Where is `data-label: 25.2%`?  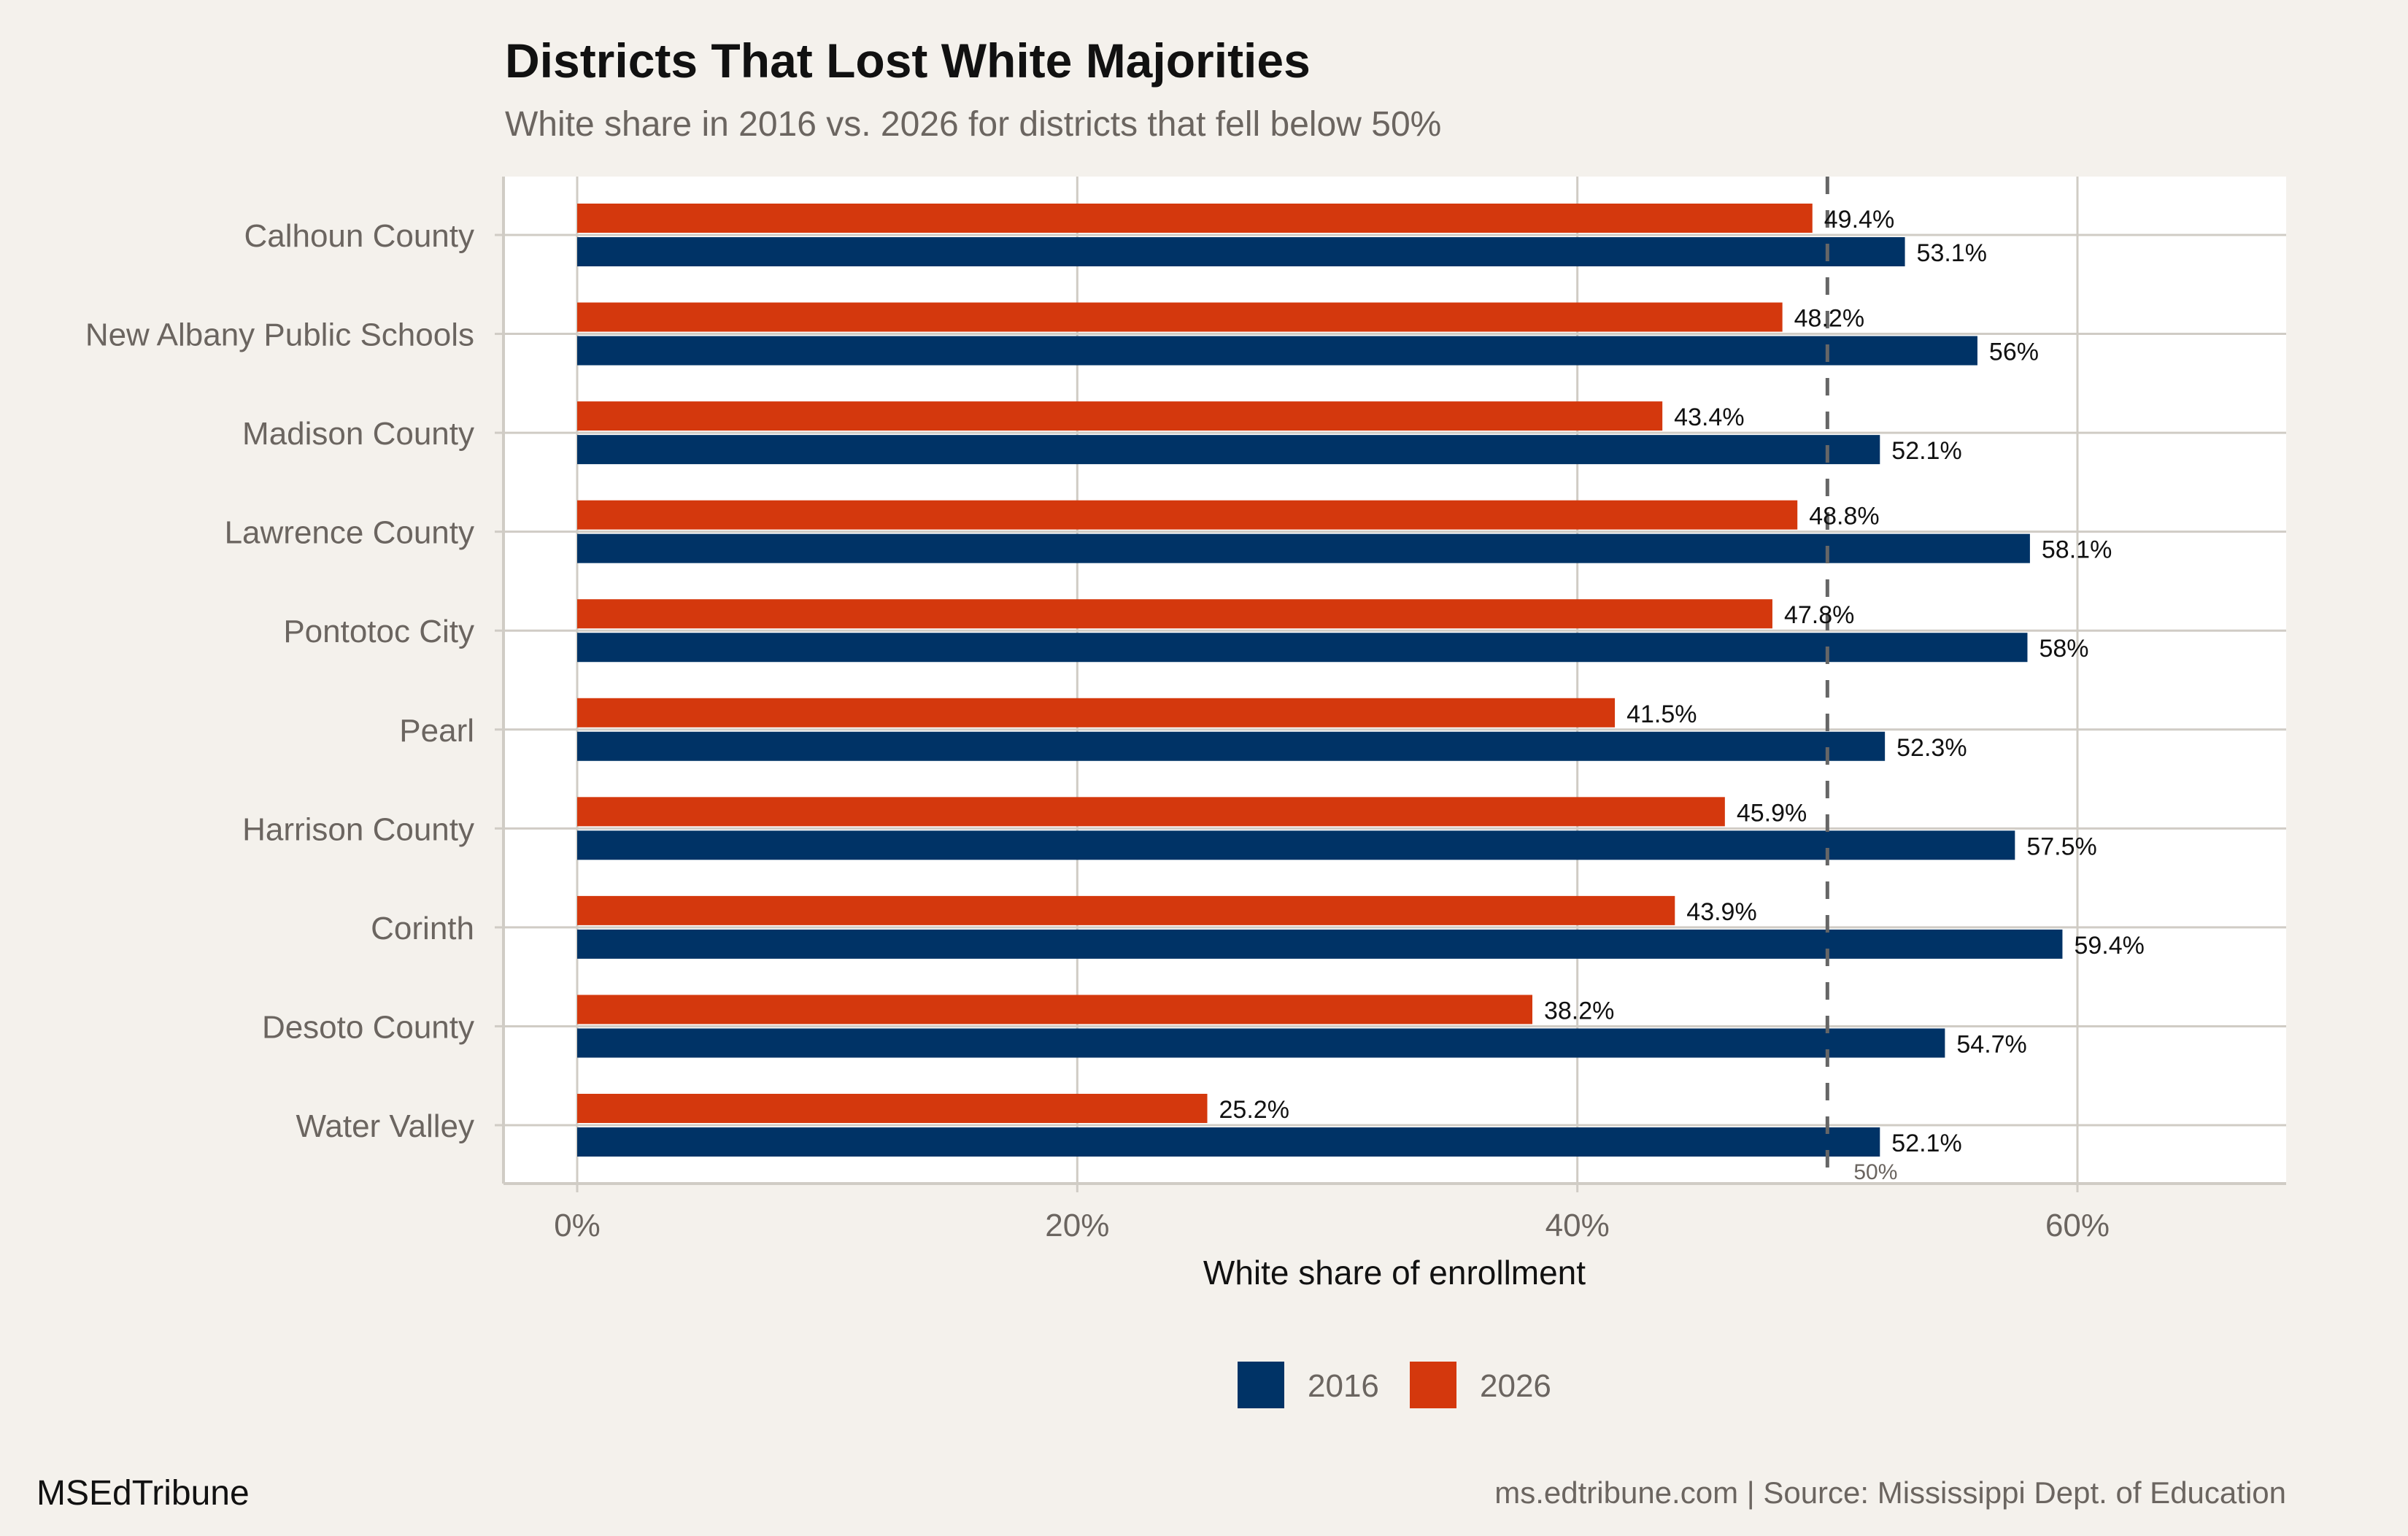
data-label: 25.2% is located at coordinates (1254, 1110).